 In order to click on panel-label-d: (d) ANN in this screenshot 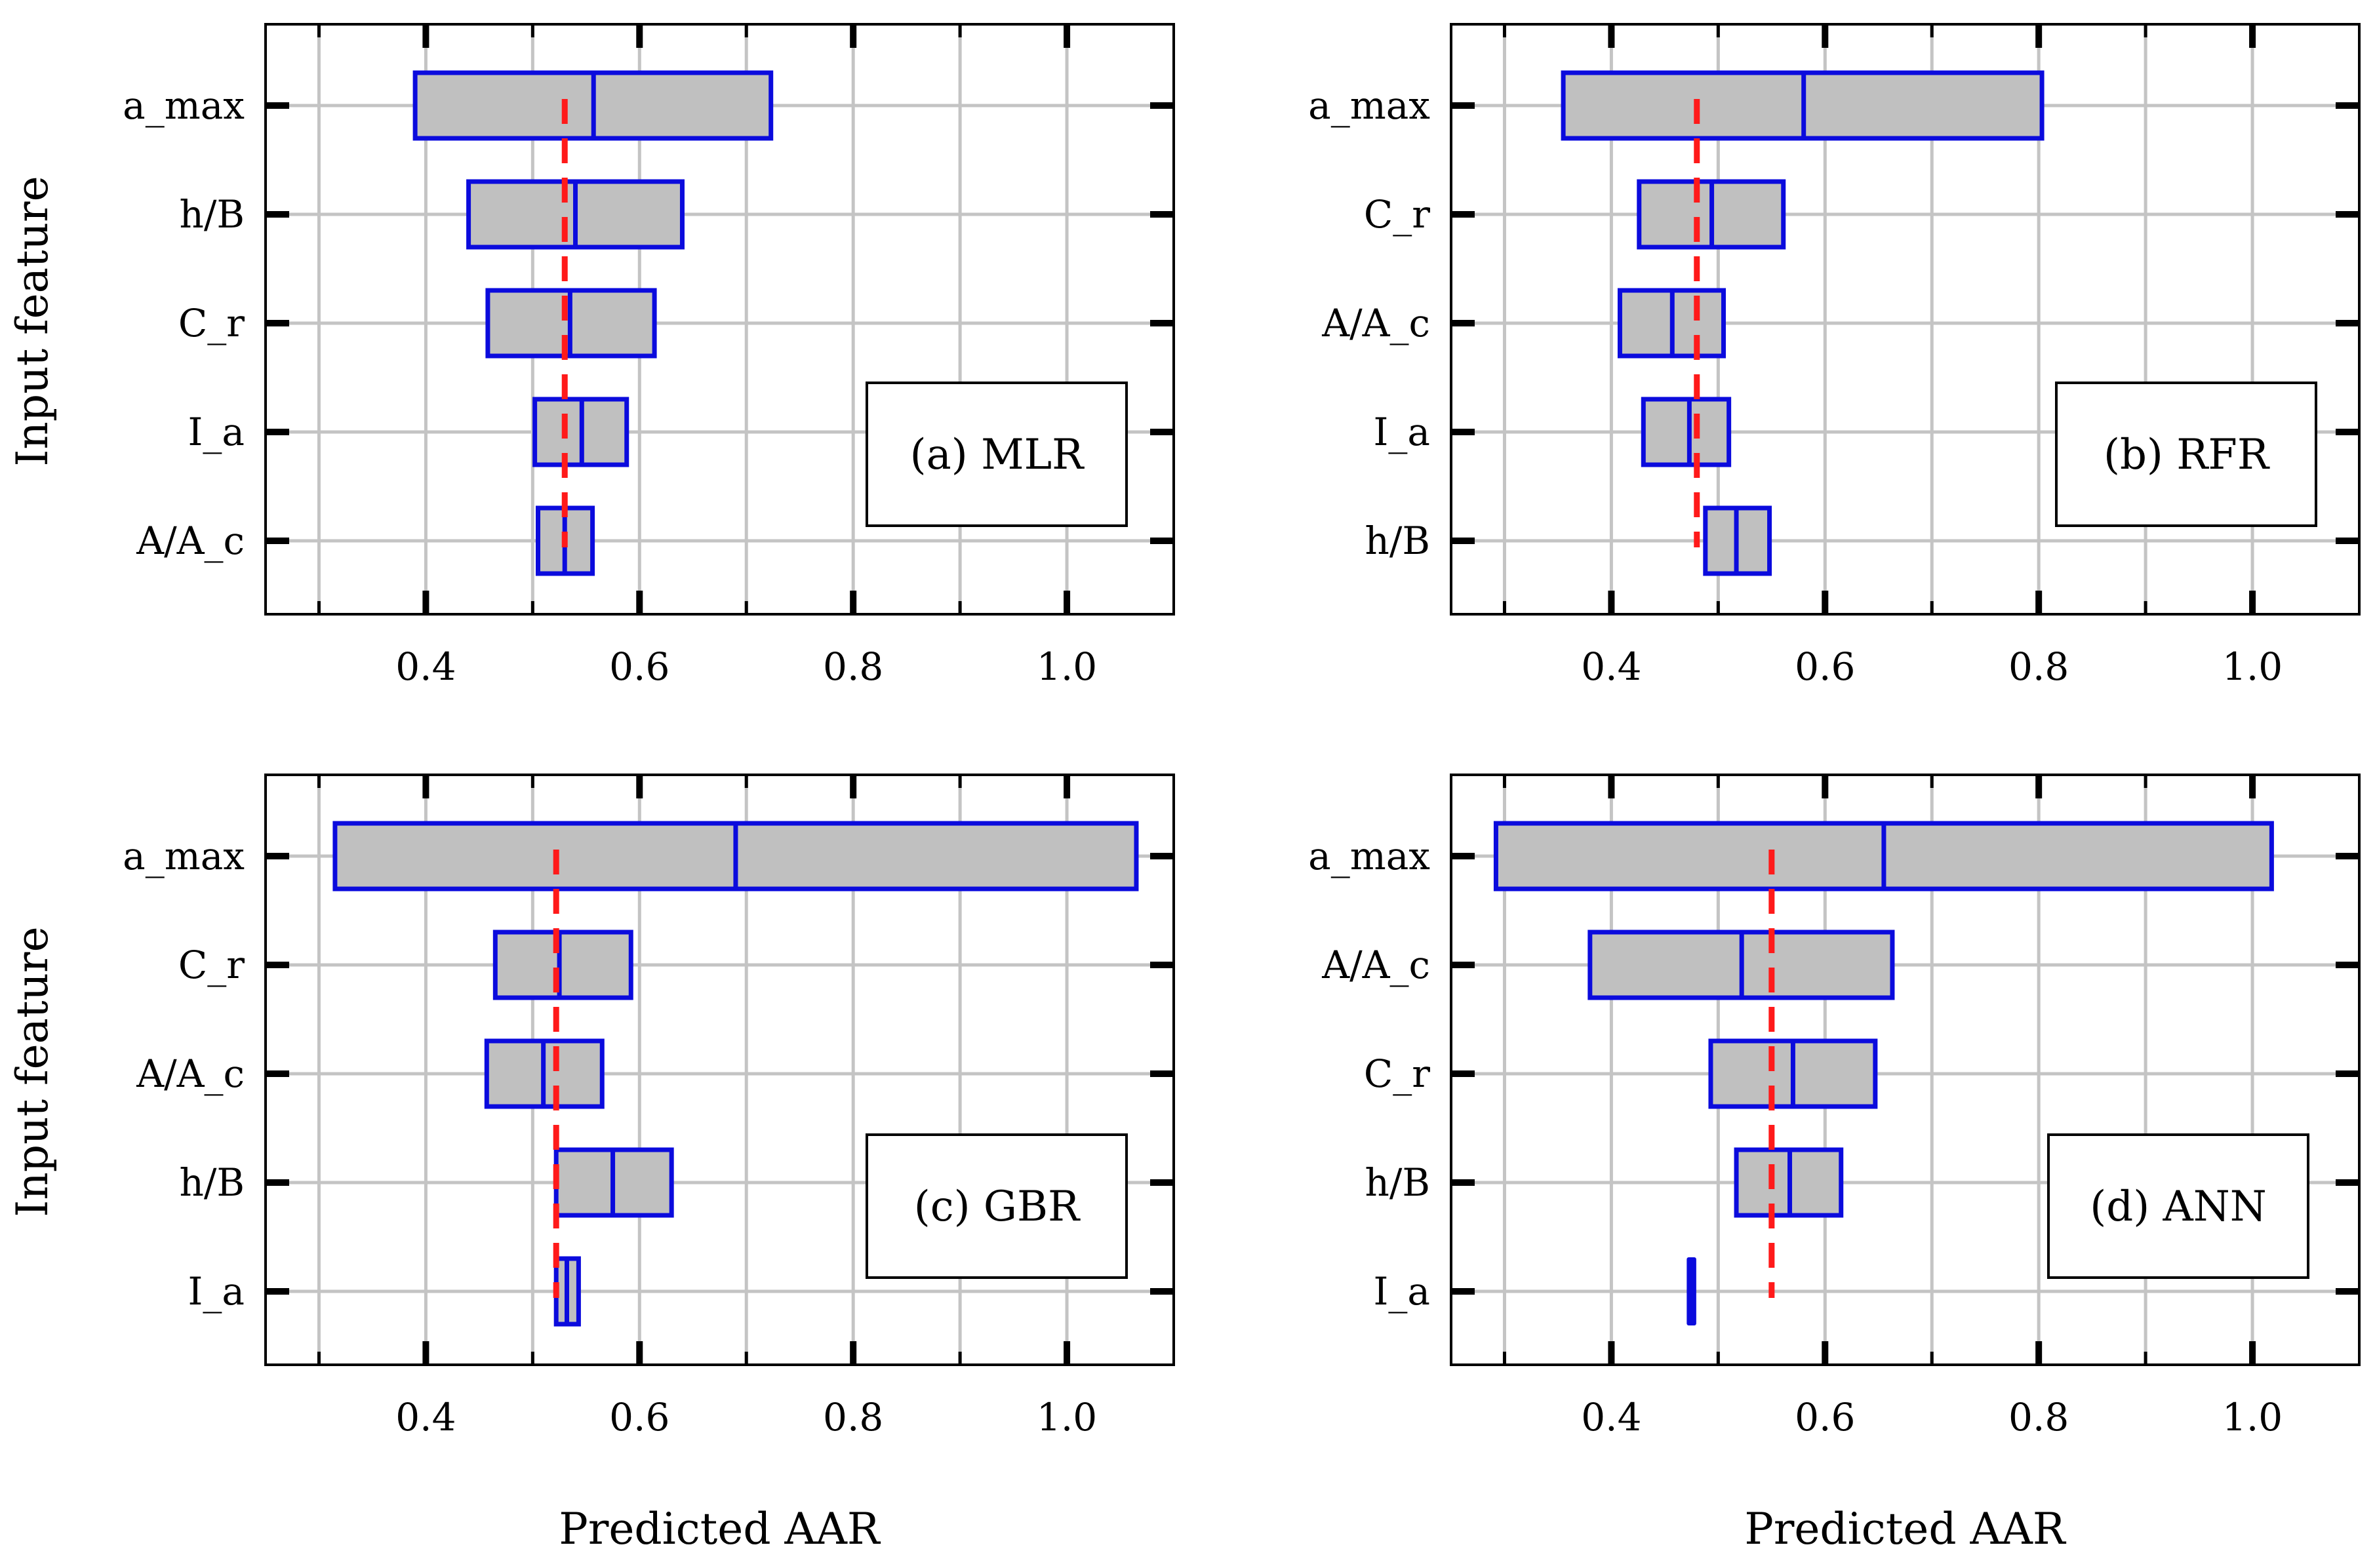, I will do `click(2178, 1207)`.